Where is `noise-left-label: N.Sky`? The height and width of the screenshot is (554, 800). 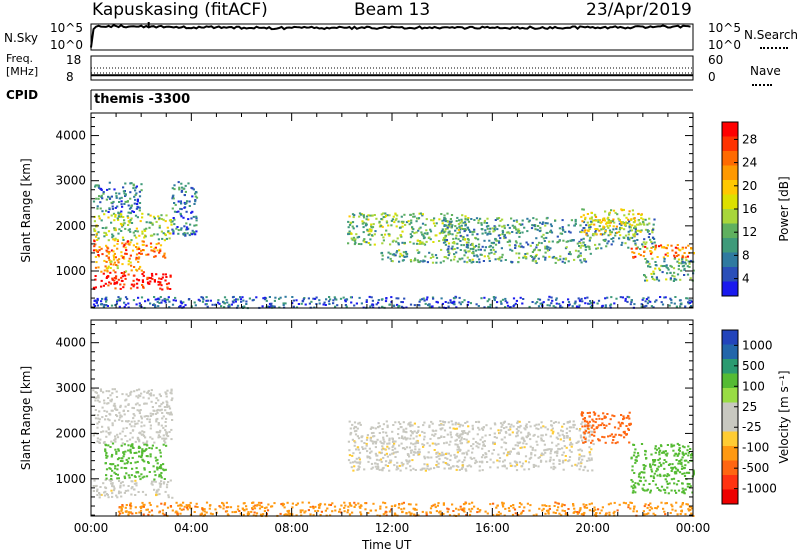 noise-left-label: N.Sky is located at coordinates (21, 38).